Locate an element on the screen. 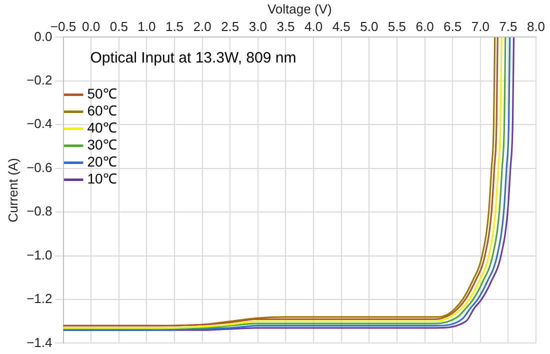  legend-label: 30℃ is located at coordinates (102, 144).